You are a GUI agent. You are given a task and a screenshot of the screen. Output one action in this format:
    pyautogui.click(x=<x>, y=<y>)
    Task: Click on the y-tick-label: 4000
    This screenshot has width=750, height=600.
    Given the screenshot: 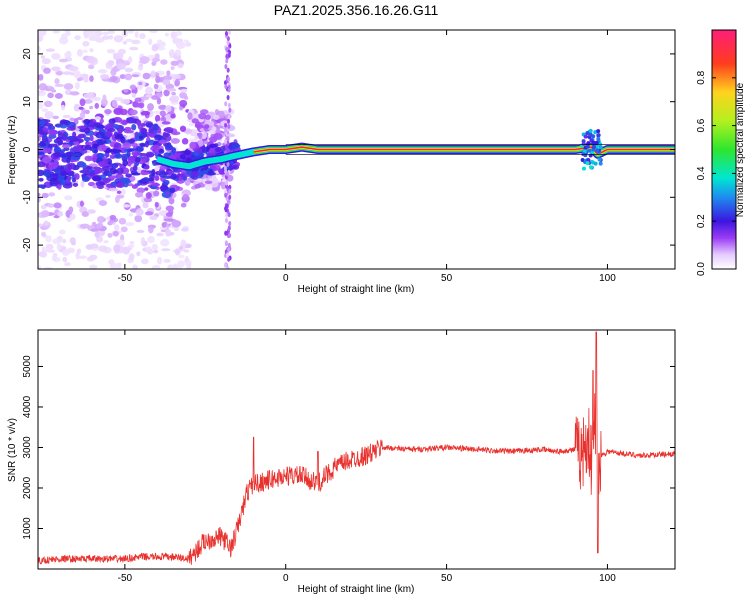 What is the action you would take?
    pyautogui.click(x=27, y=406)
    